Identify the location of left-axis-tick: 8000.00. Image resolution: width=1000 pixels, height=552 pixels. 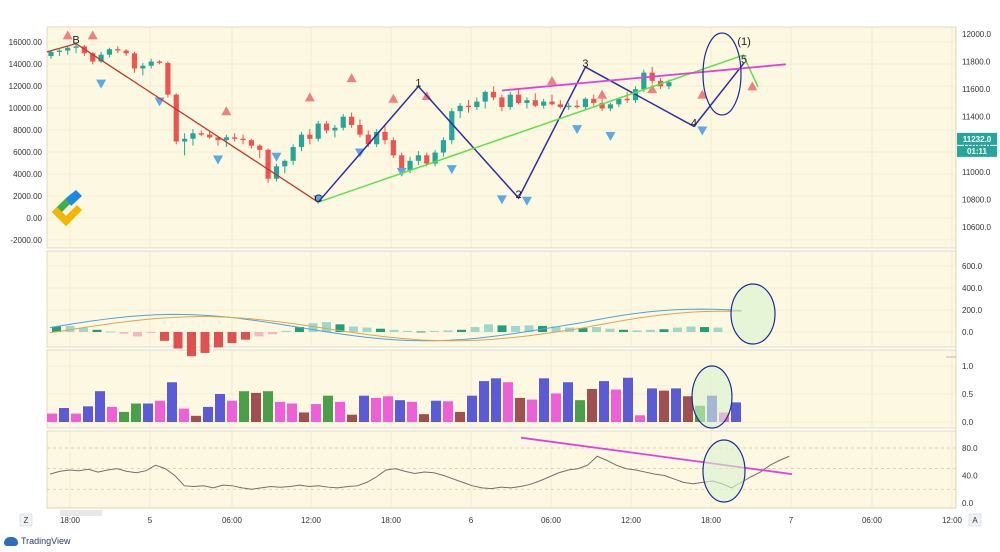
(27, 130).